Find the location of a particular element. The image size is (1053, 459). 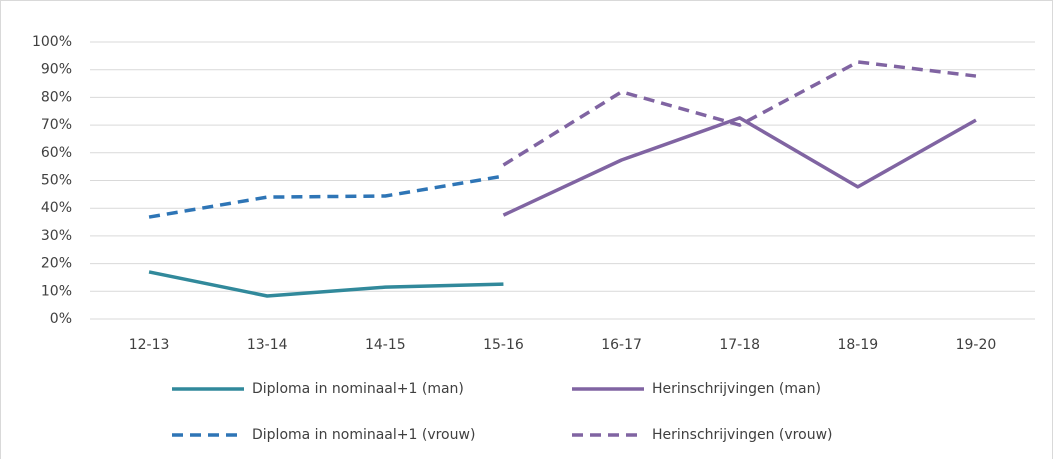

y-tick-label: 100% is located at coordinates (52, 42).